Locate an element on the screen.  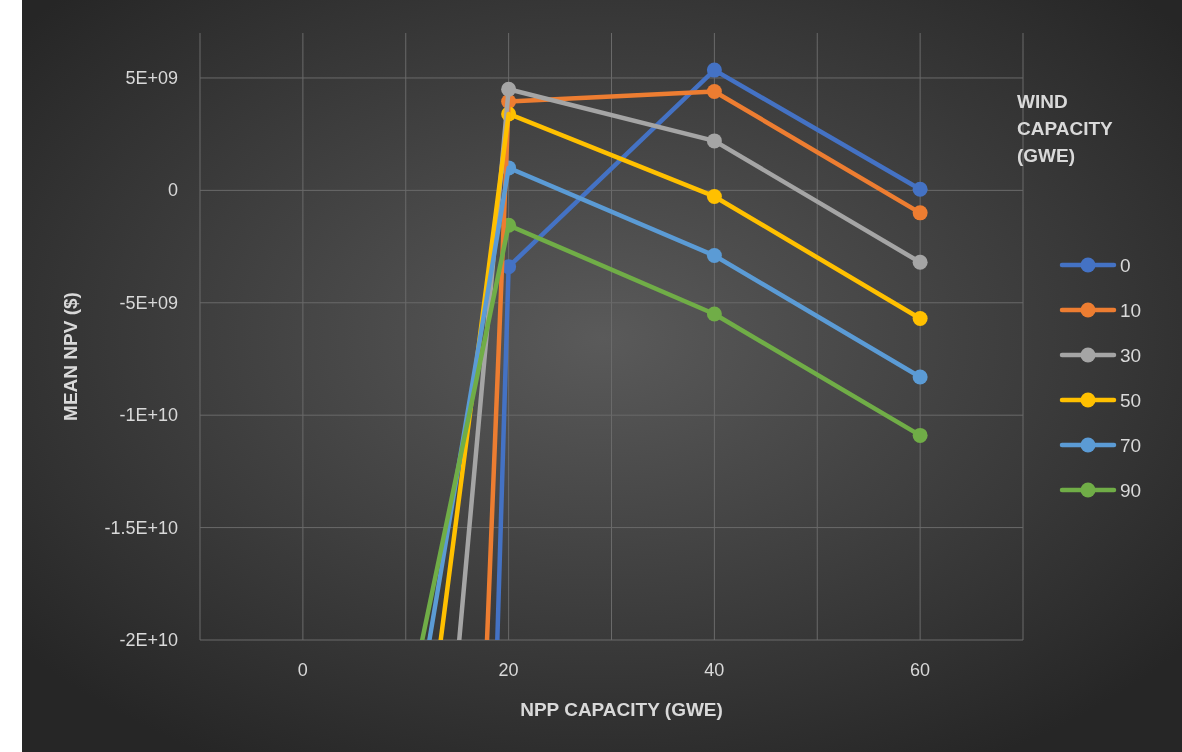
legend-label: 70 is located at coordinates (1131, 445).